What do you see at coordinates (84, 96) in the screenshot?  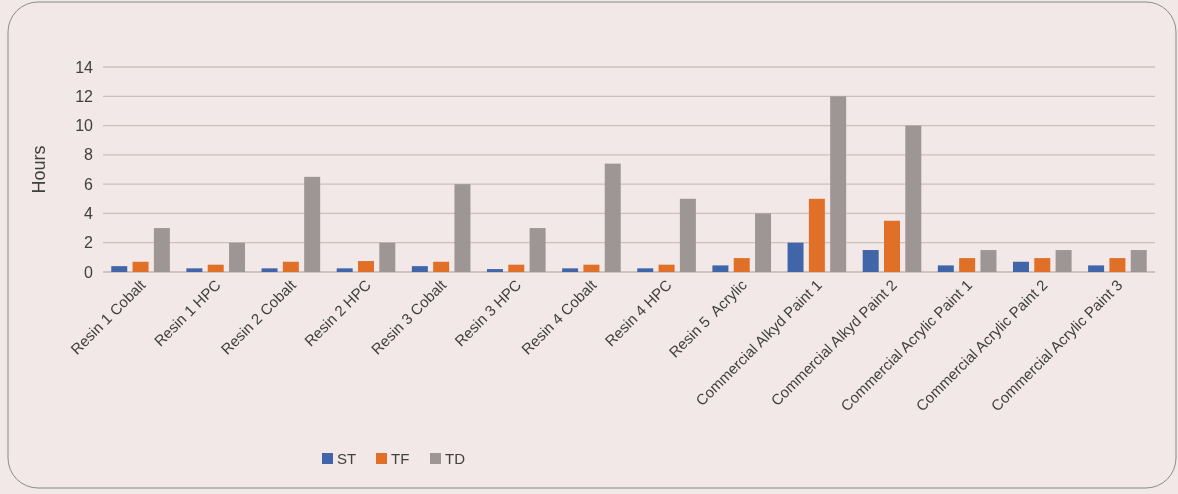 I see `y-tick-label: 12` at bounding box center [84, 96].